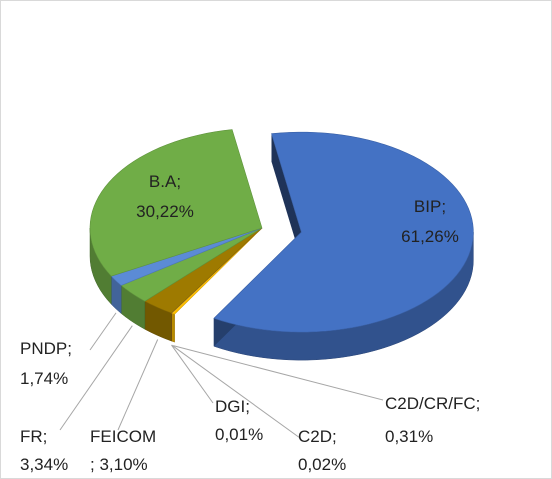 This screenshot has height=479, width=552. I want to click on category-name: C2D/CR/FC, so click(430, 403).